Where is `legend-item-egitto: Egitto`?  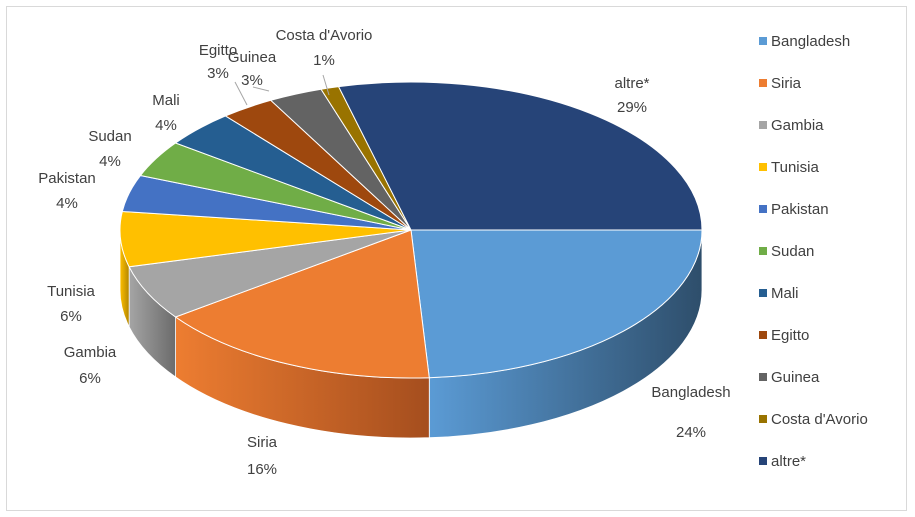
legend-item-egitto: Egitto is located at coordinates (790, 335).